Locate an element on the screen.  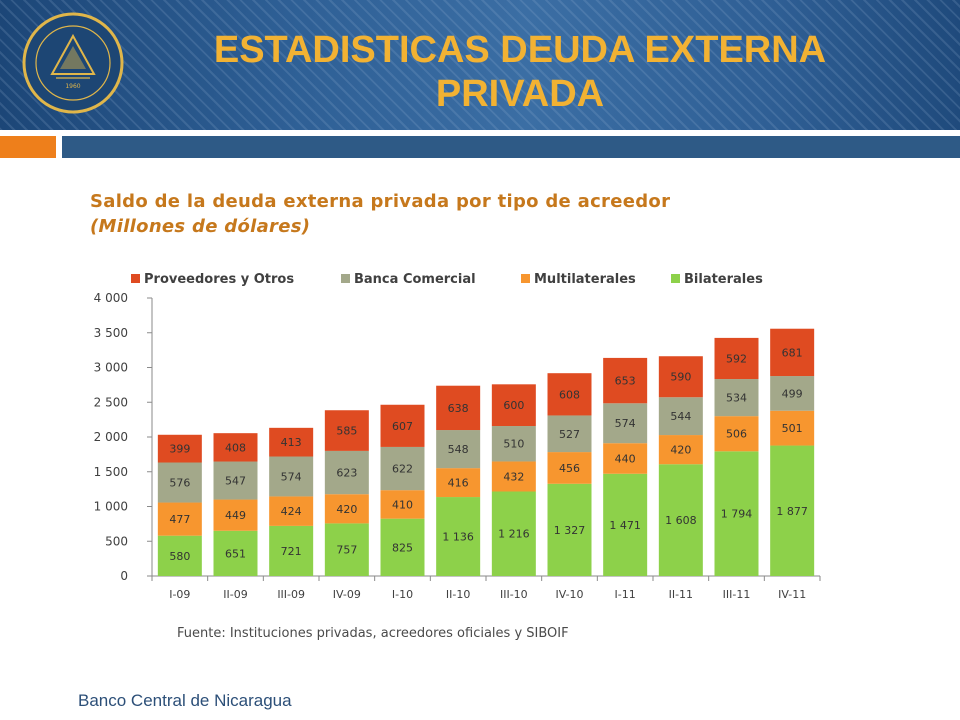
bar-data-label: 592 is located at coordinates (736, 358).